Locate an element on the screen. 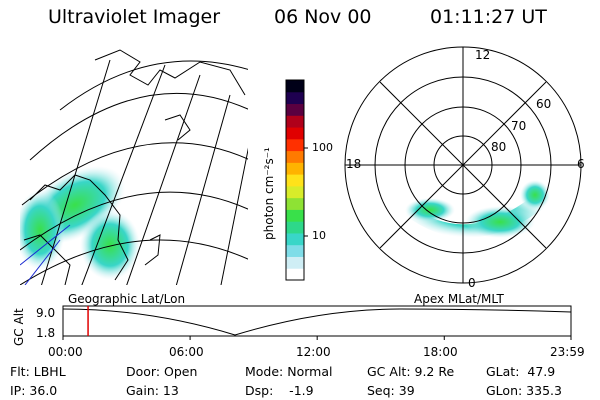 Image resolution: width=600 pixels, height=400 pixels. info-door: Door: Open is located at coordinates (162, 371).